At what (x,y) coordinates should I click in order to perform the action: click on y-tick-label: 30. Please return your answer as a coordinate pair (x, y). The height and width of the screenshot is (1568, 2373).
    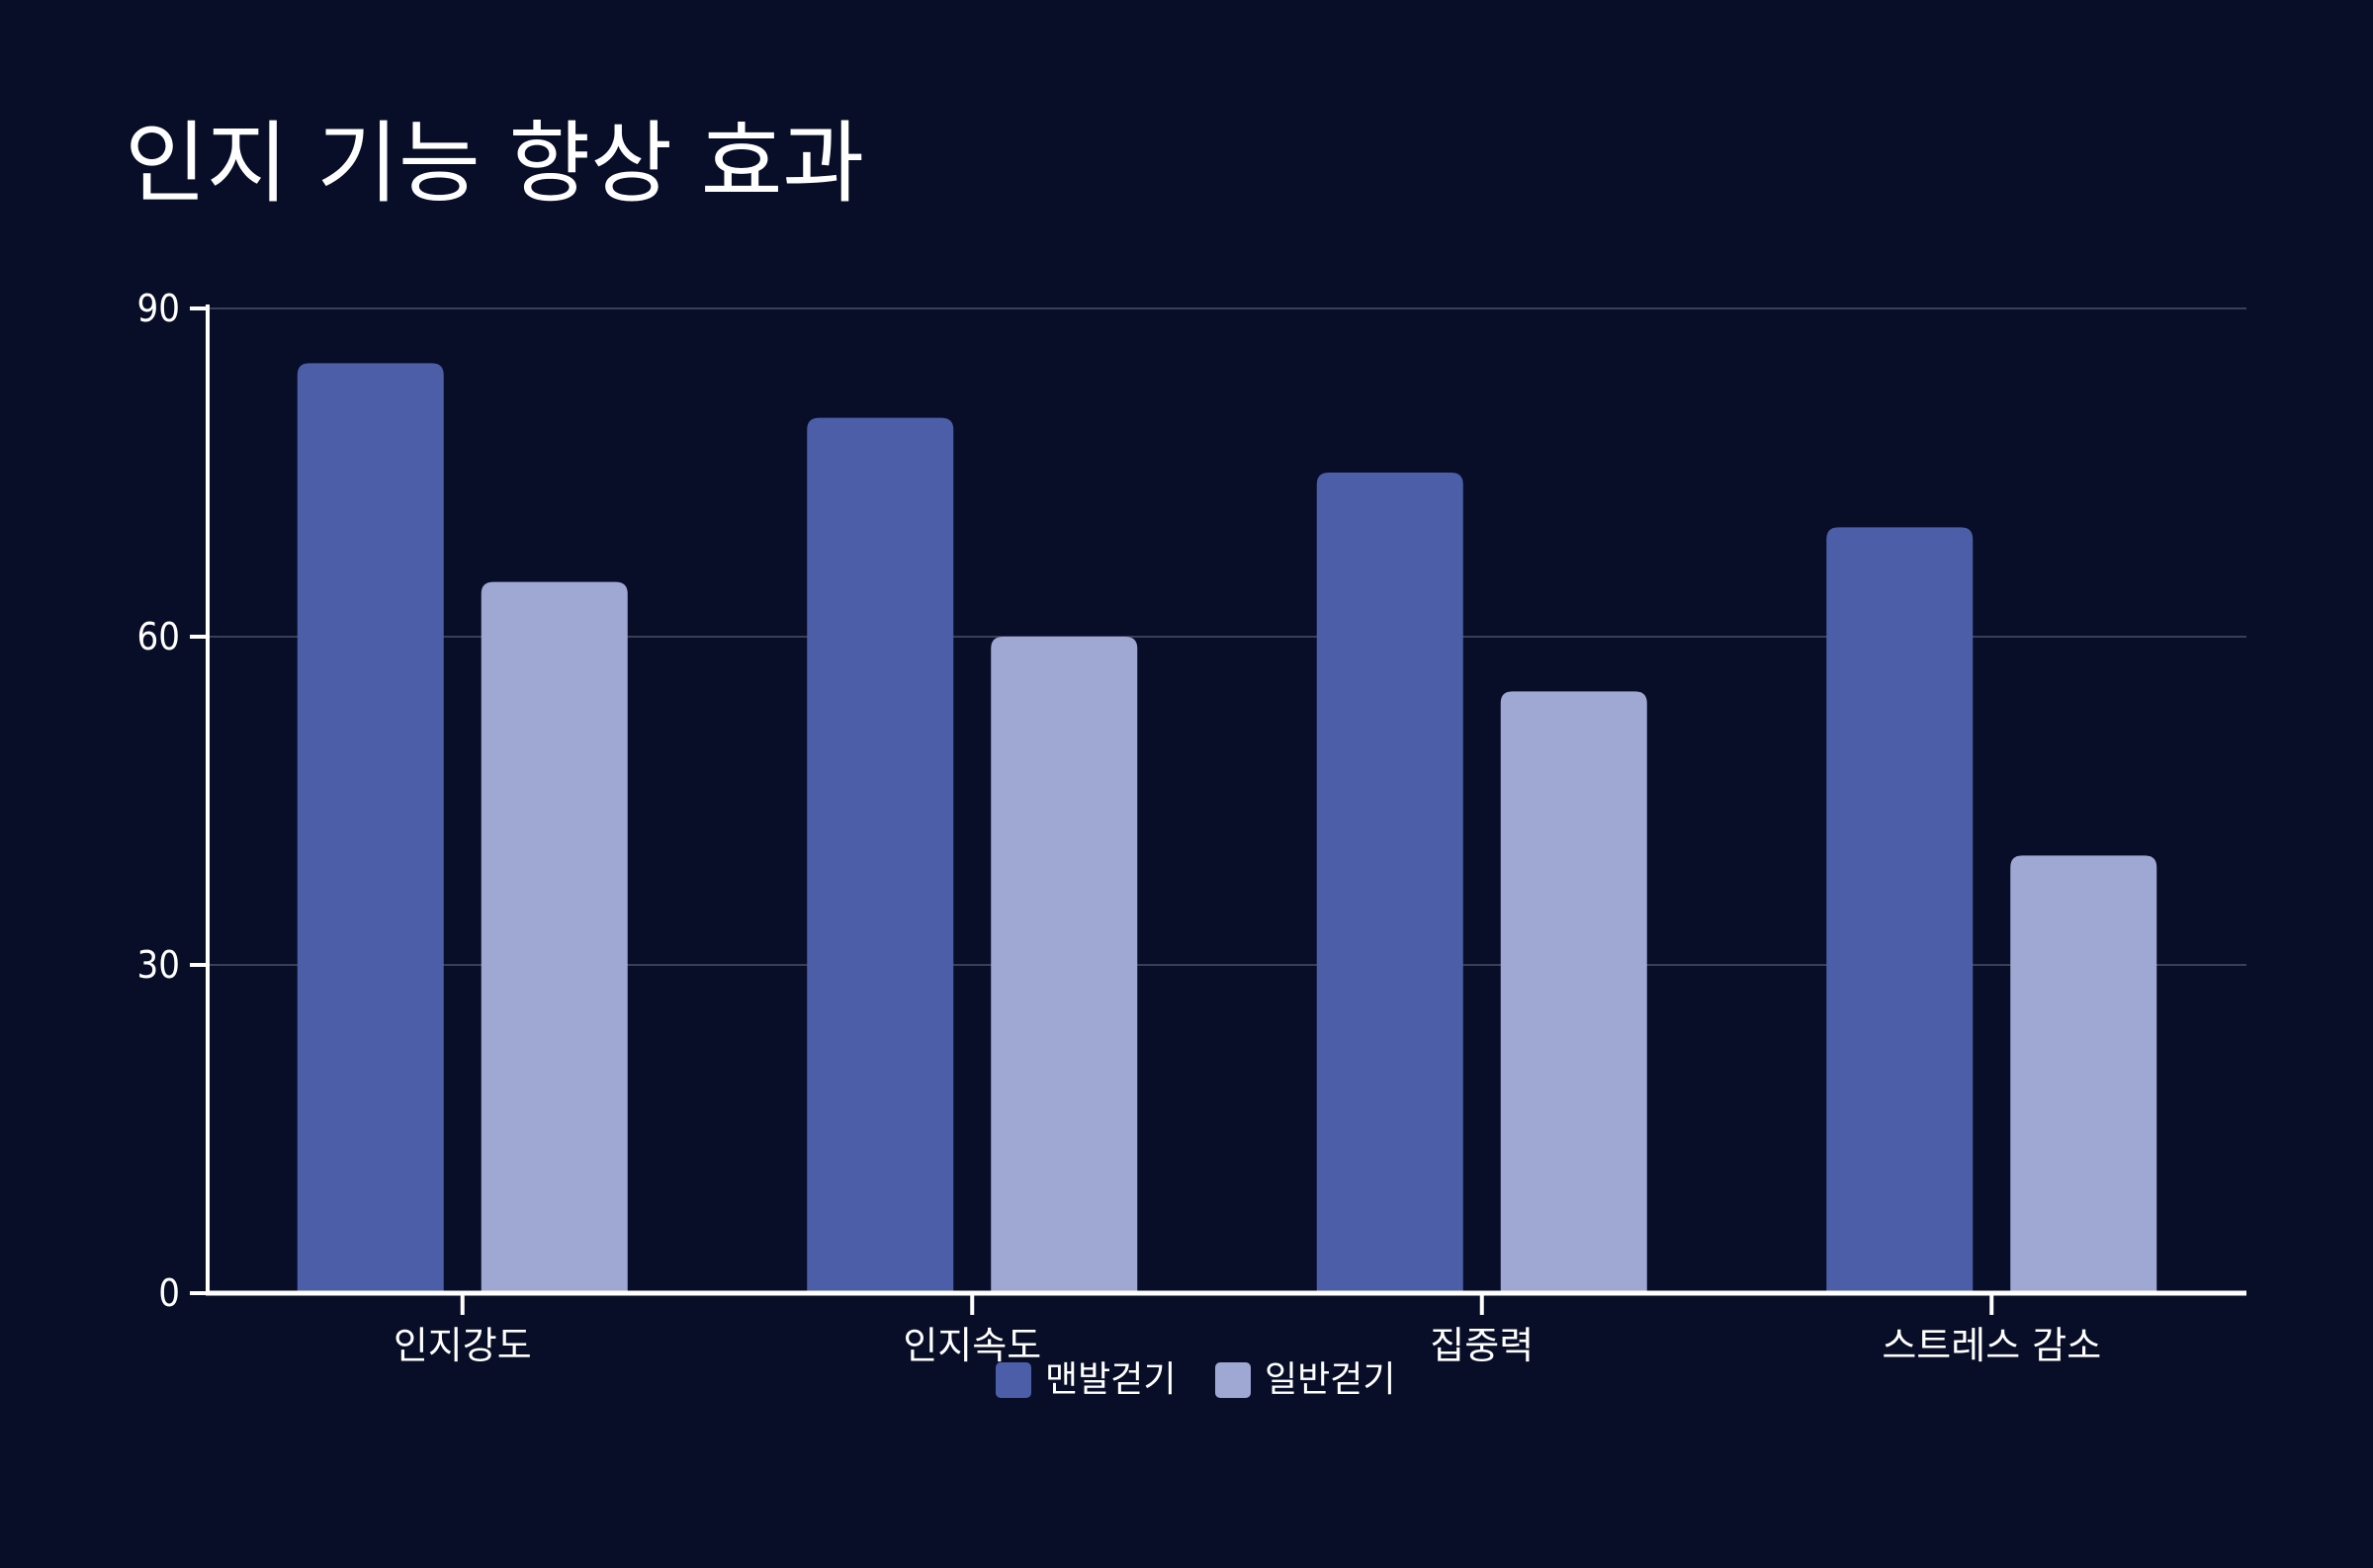
    Looking at the image, I should click on (159, 965).